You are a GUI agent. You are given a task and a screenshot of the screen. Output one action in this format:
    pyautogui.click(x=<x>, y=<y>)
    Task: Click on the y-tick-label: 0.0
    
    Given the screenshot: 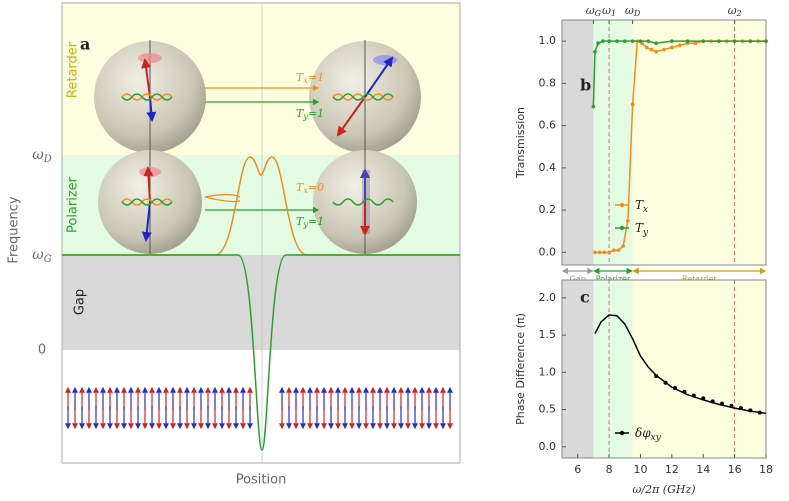 What is the action you would take?
    pyautogui.click(x=548, y=446)
    